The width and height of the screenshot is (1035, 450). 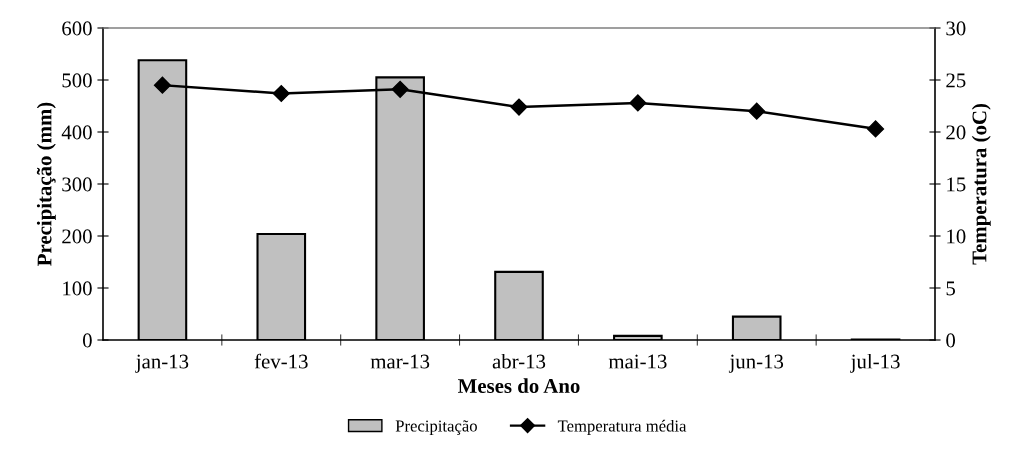 What do you see at coordinates (87, 340) in the screenshot?
I see `y-tick-label: 0` at bounding box center [87, 340].